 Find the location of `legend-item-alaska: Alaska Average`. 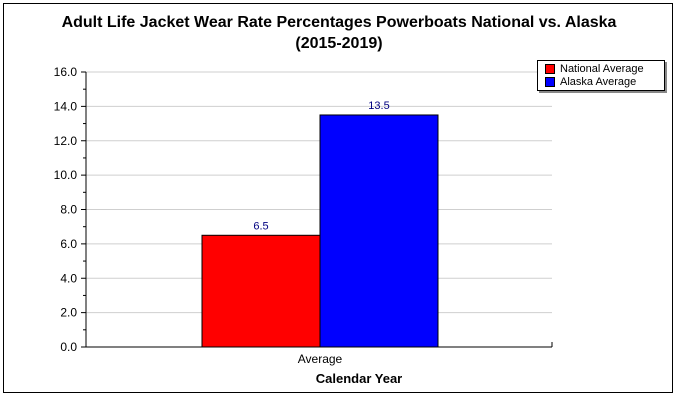

legend-item-alaska: Alaska Average is located at coordinates (590, 82).